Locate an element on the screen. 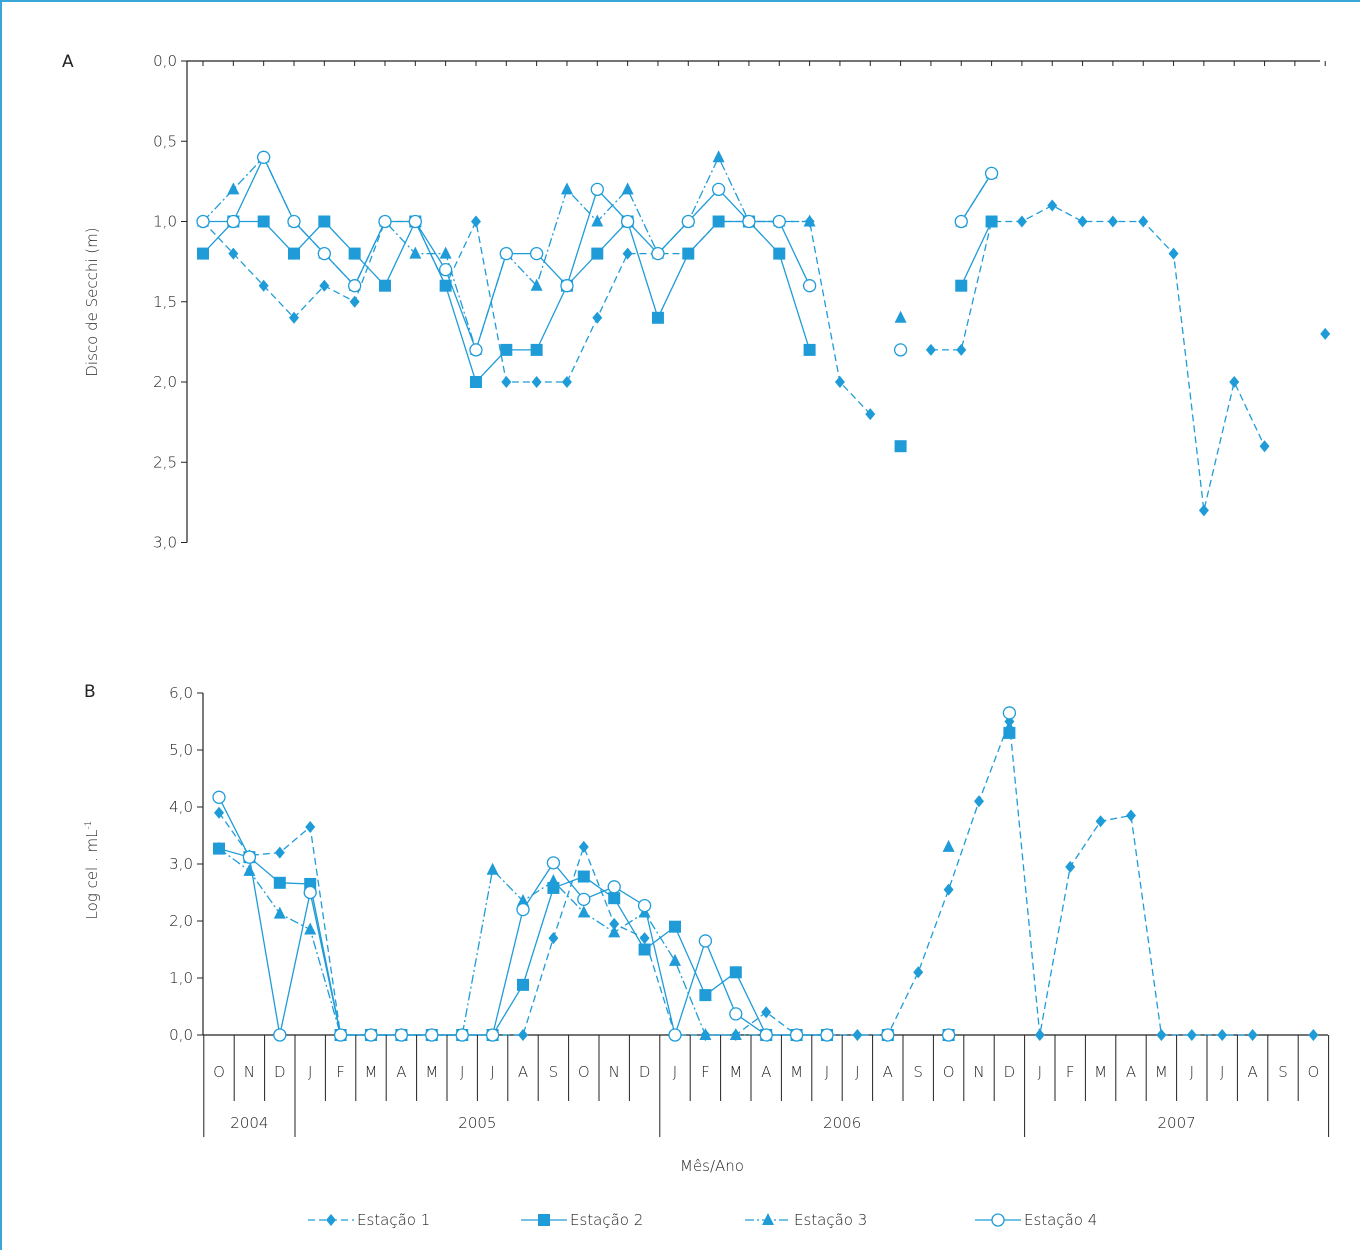 The height and width of the screenshot is (1250, 1360). month-label: D is located at coordinates (645, 1072).